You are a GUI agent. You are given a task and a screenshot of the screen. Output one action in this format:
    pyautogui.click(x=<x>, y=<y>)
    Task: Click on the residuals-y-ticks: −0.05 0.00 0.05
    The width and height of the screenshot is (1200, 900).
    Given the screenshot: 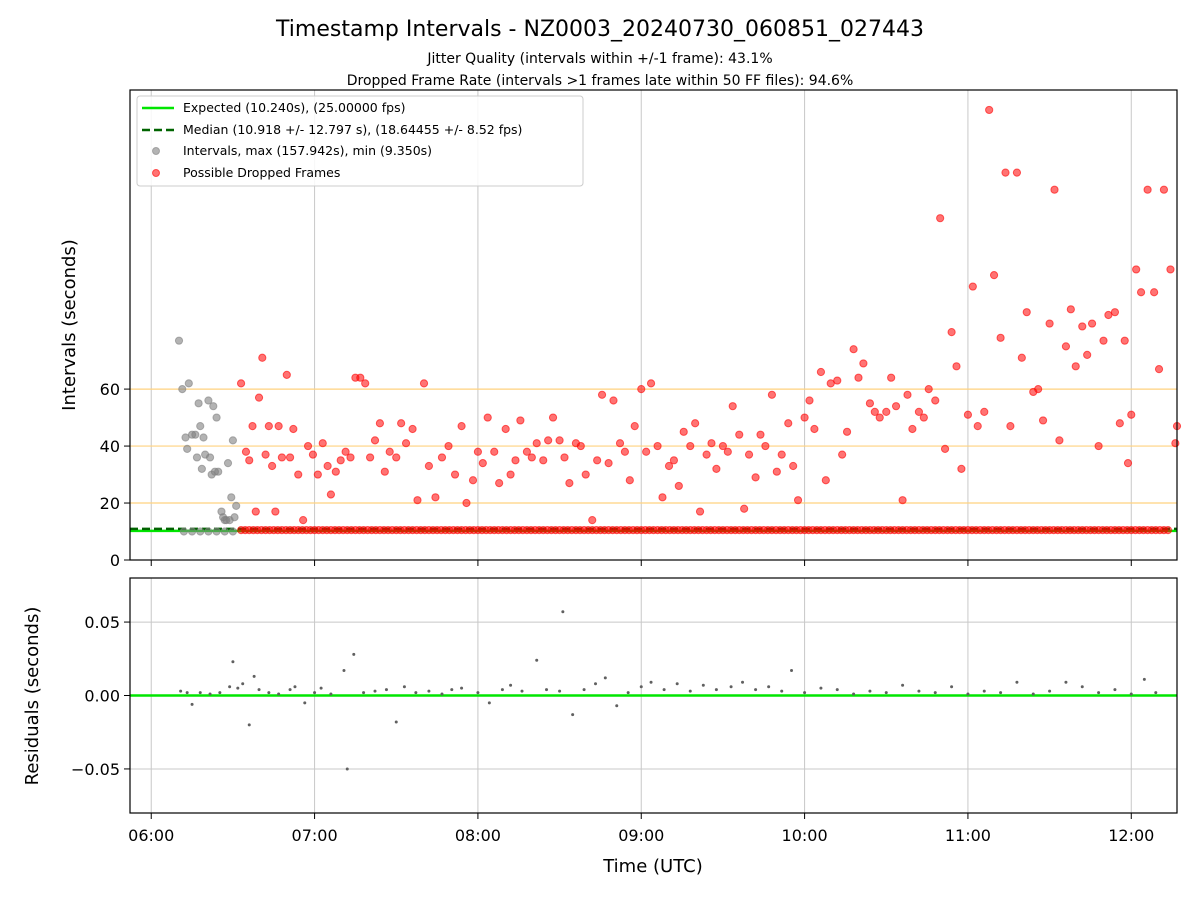 What is the action you would take?
    pyautogui.click(x=100, y=696)
    